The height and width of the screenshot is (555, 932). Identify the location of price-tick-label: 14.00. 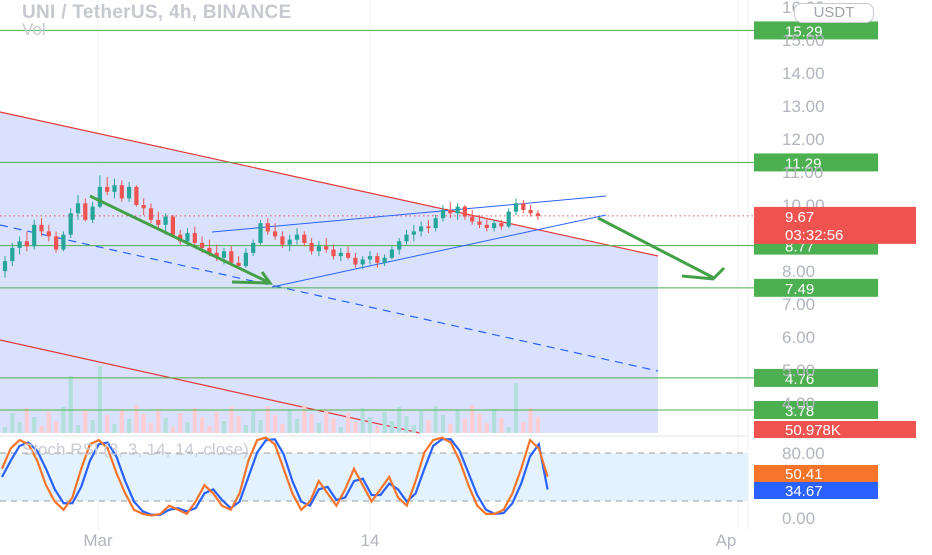
(803, 73).